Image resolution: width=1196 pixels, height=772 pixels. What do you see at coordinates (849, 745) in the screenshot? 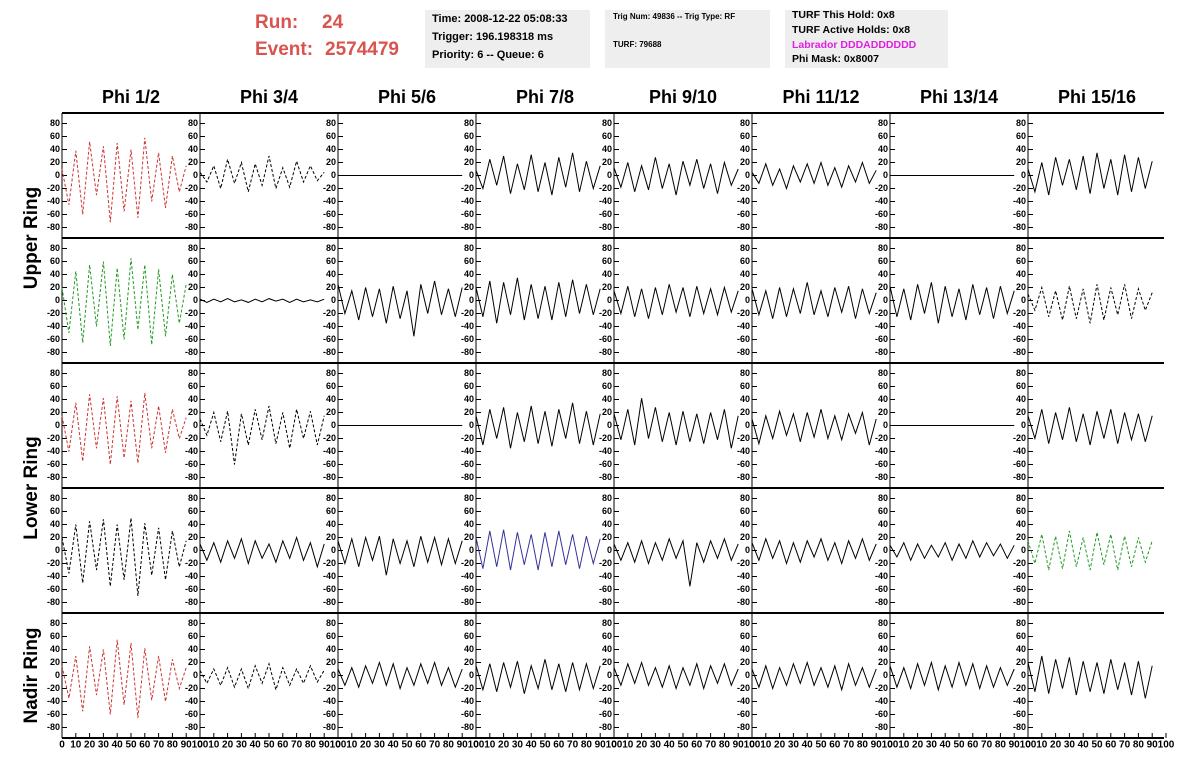
I see `x-tick-label: 70` at bounding box center [849, 745].